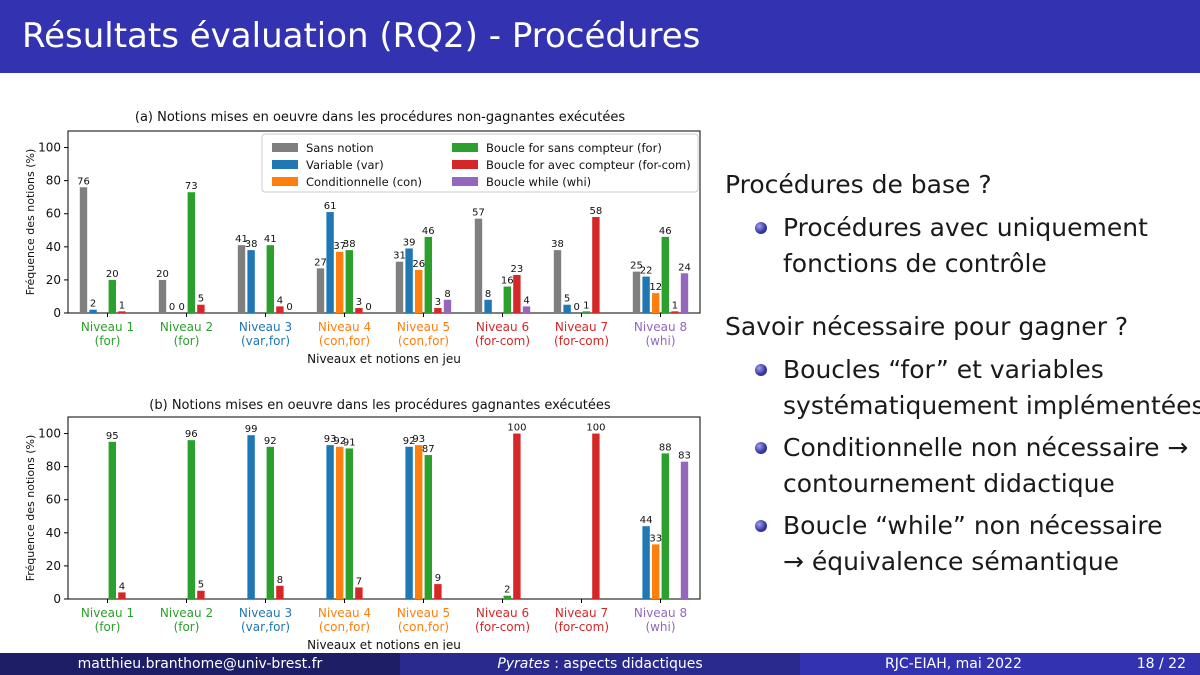  What do you see at coordinates (57, 599) in the screenshot?
I see `y-tick-label: 0` at bounding box center [57, 599].